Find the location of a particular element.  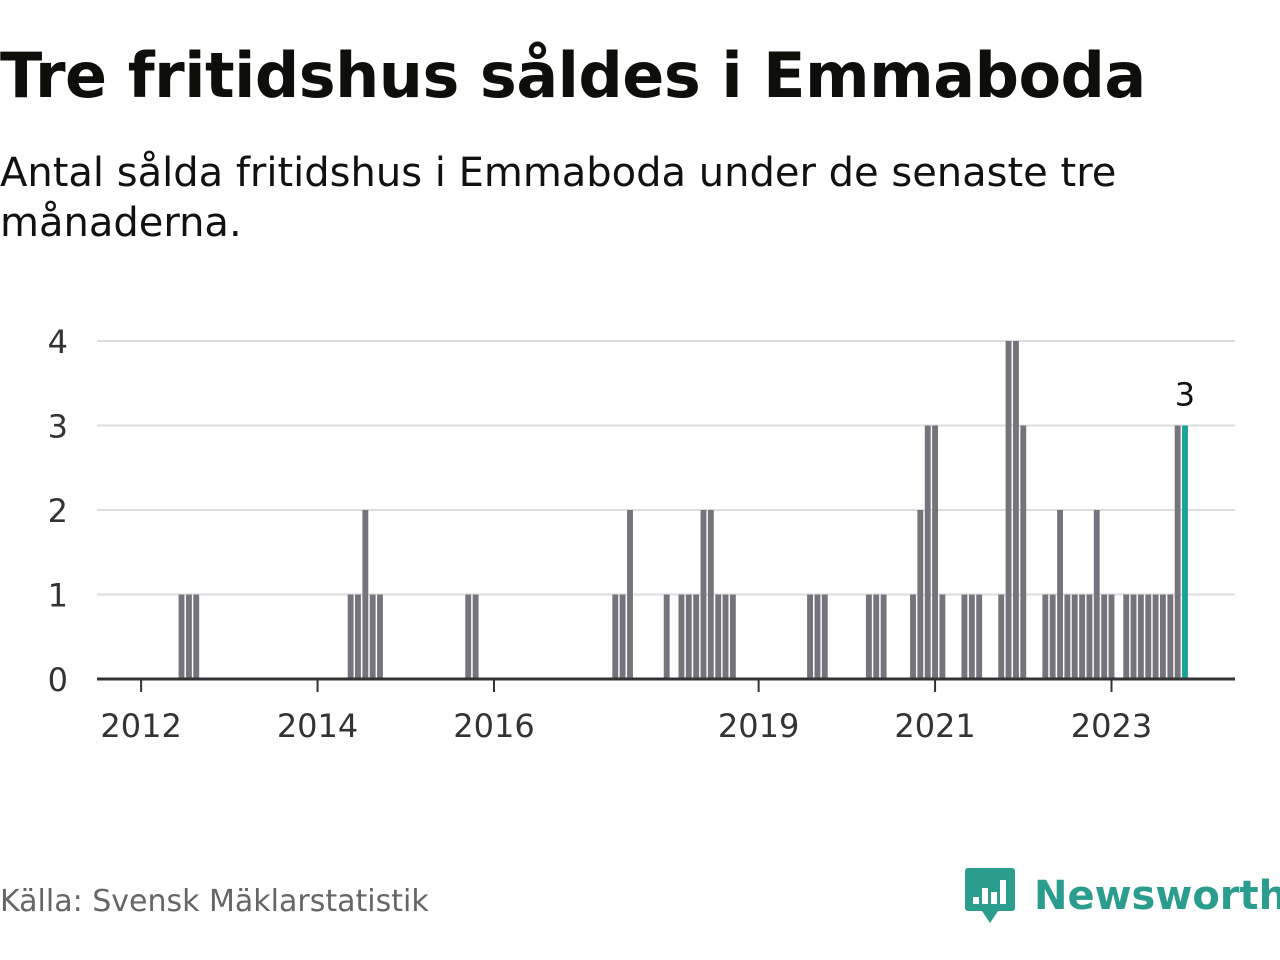

bar-chart-bubble-icon is located at coordinates (990, 895).